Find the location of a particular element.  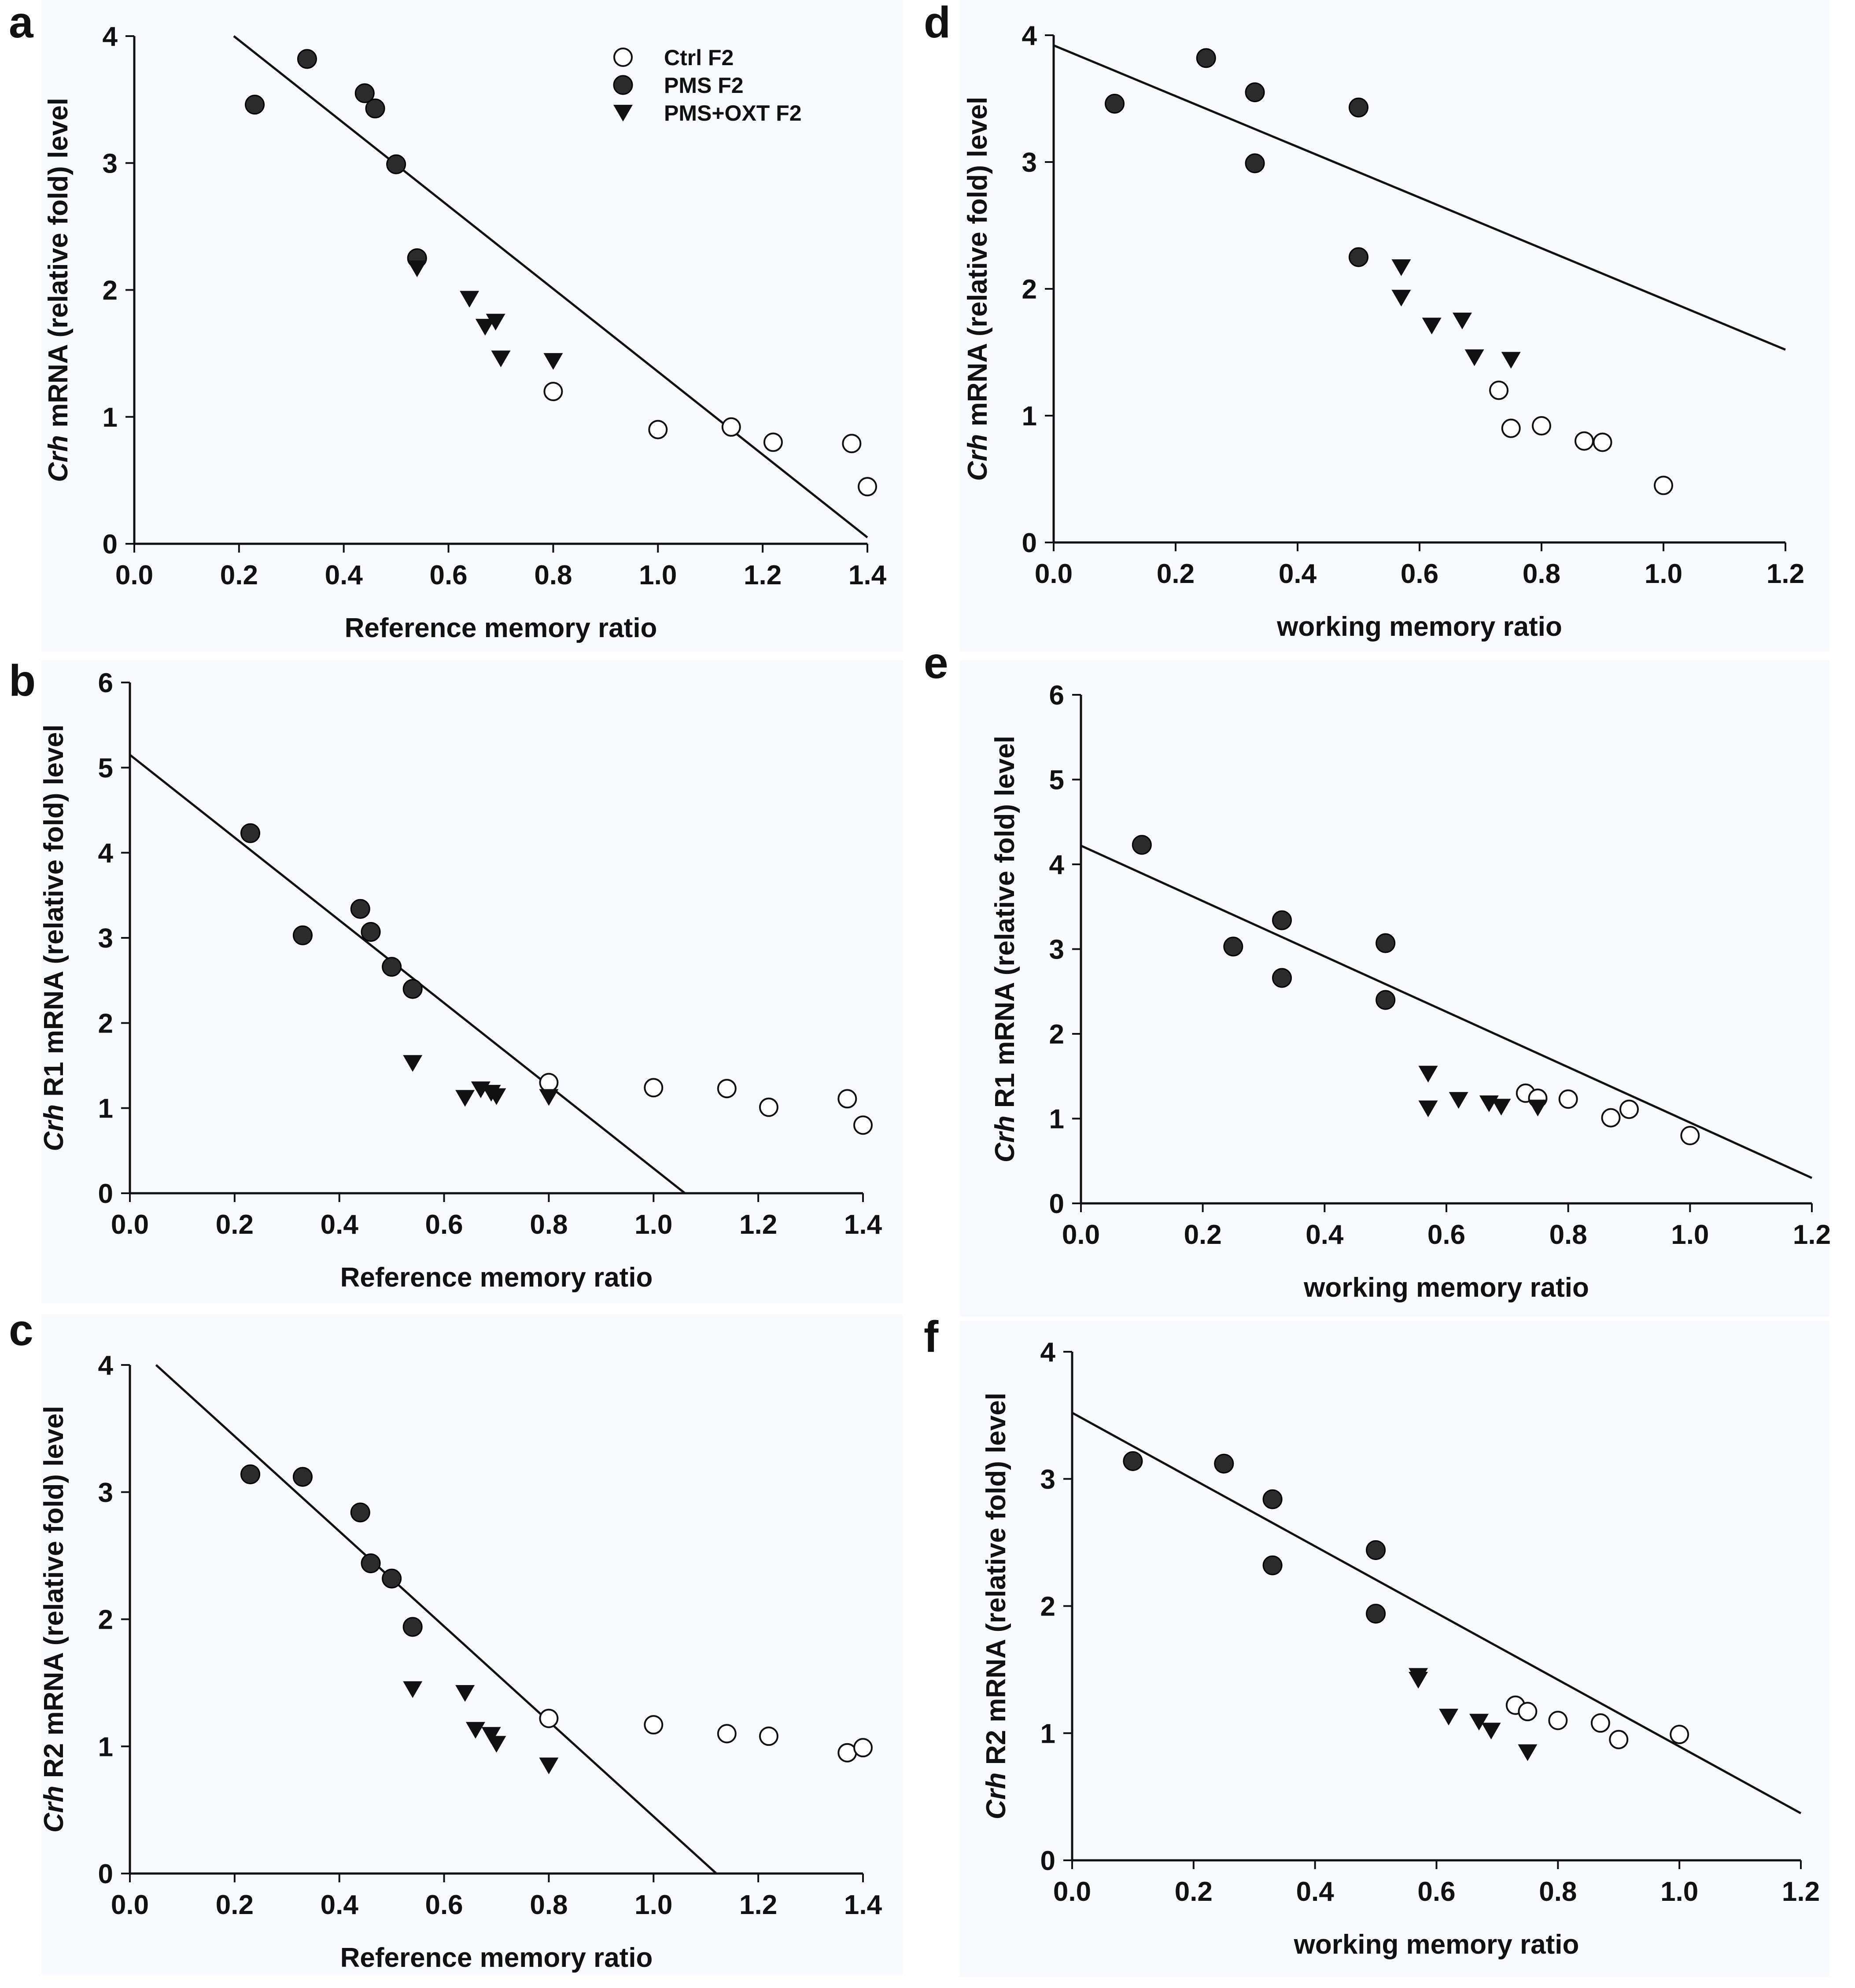

x-tick-label: 1.0 is located at coordinates (1663, 574).